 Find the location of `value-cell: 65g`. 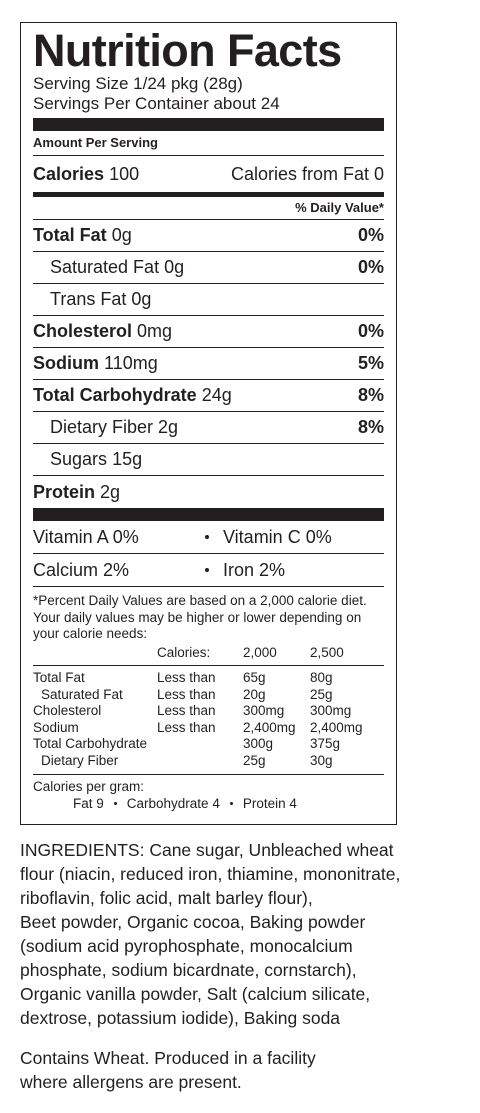

value-cell: 65g is located at coordinates (254, 677).